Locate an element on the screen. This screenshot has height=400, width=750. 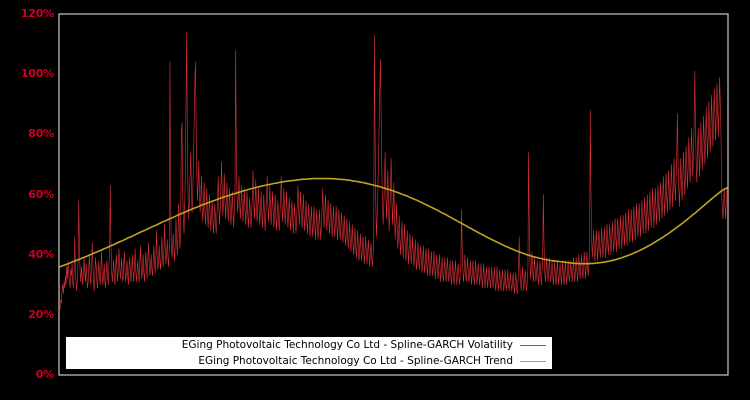
y-axis-tick-label: 0% is located at coordinates (44, 374).